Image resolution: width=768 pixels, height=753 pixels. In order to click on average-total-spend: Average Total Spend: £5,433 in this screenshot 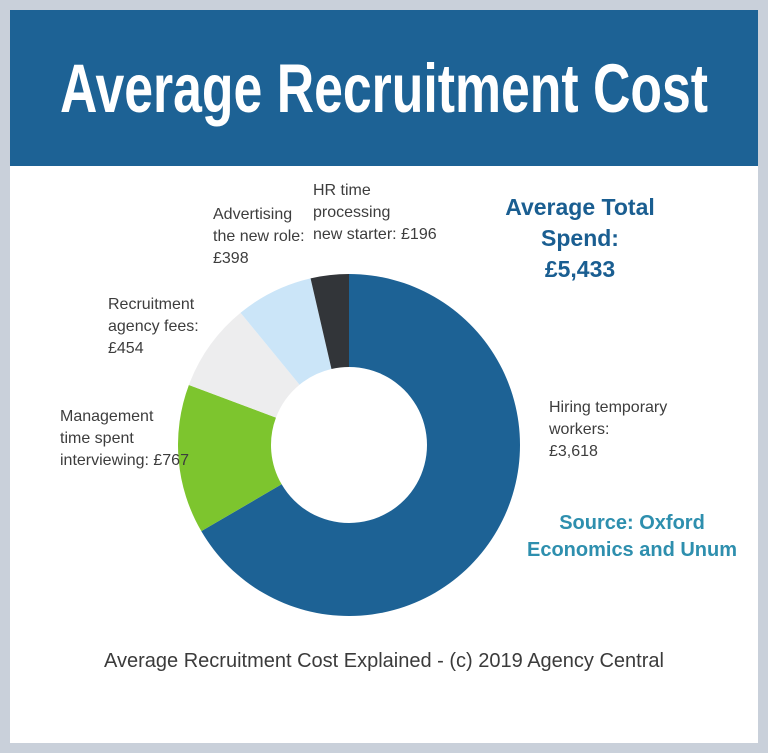, I will do `click(580, 238)`.